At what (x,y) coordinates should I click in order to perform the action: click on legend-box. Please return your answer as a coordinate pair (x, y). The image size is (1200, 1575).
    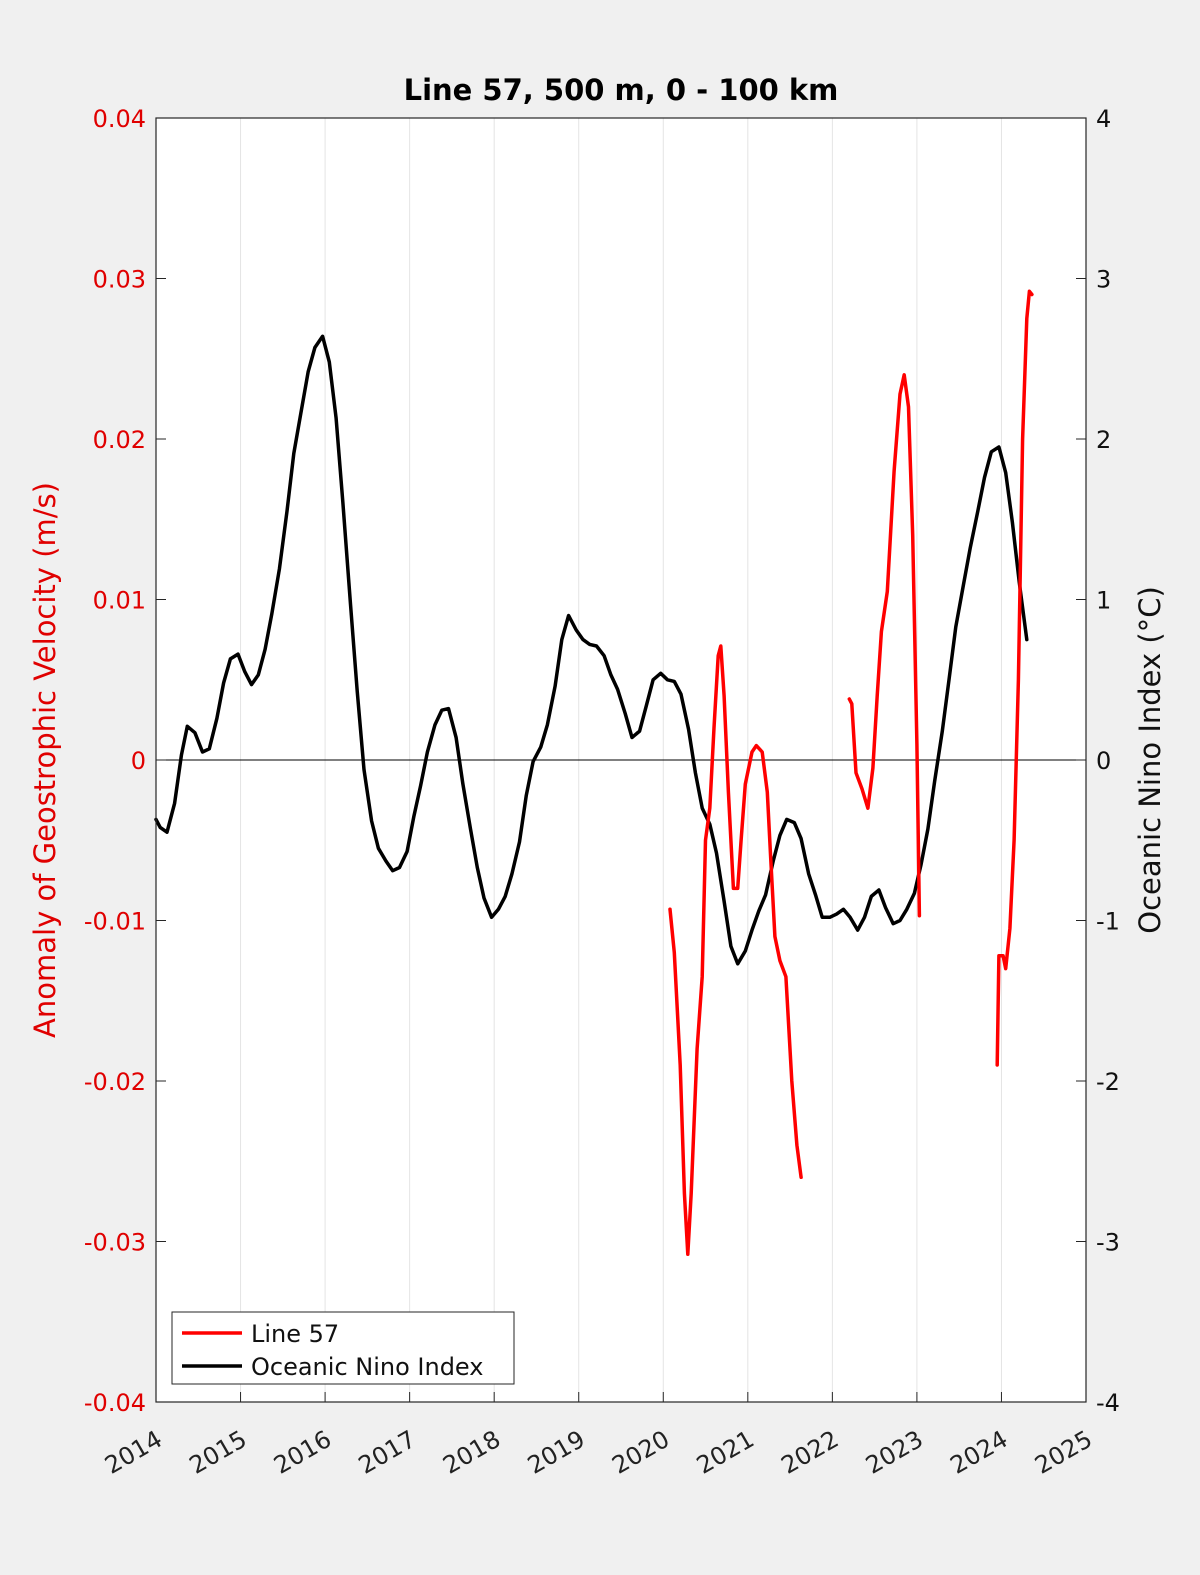
    Looking at the image, I should click on (343, 1348).